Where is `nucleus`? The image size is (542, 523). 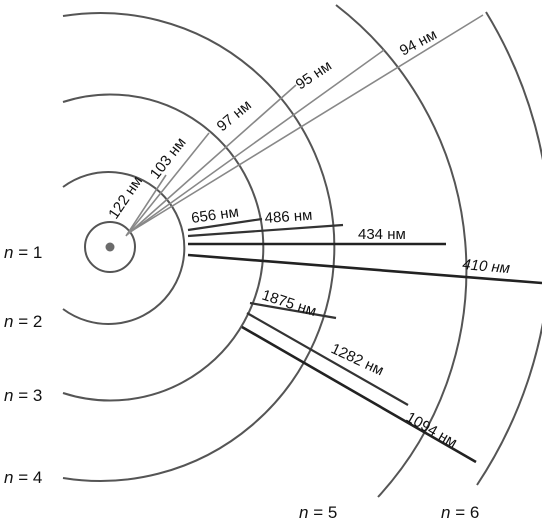
nucleus is located at coordinates (110, 247).